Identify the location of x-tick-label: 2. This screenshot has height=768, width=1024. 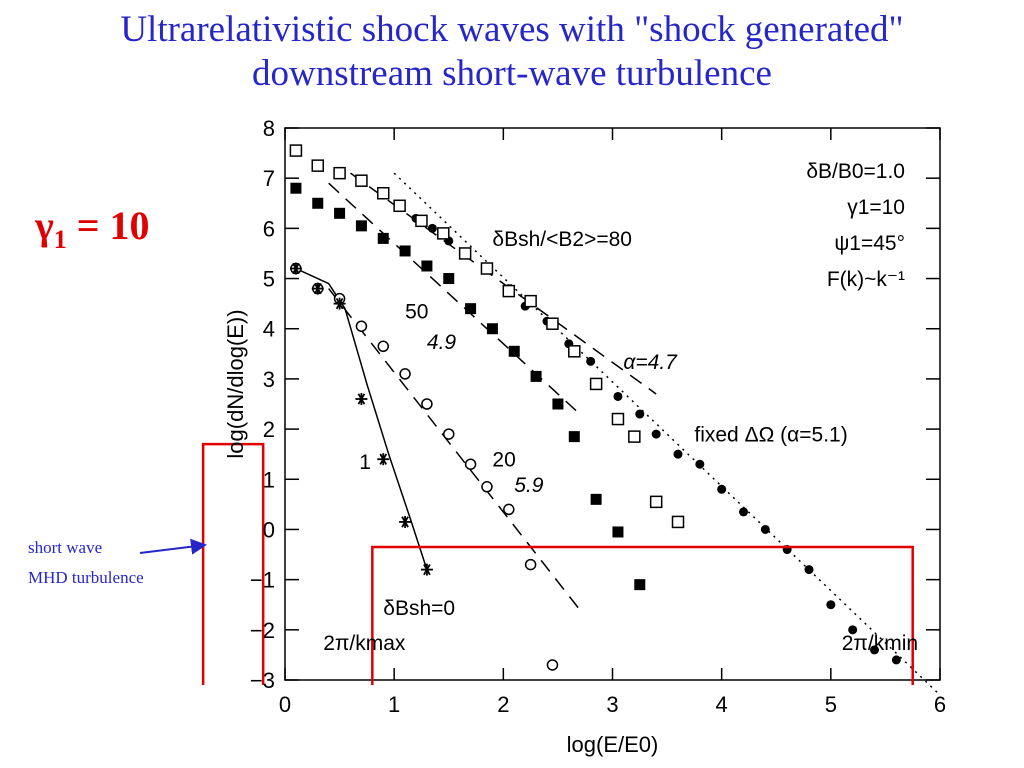
(503, 704).